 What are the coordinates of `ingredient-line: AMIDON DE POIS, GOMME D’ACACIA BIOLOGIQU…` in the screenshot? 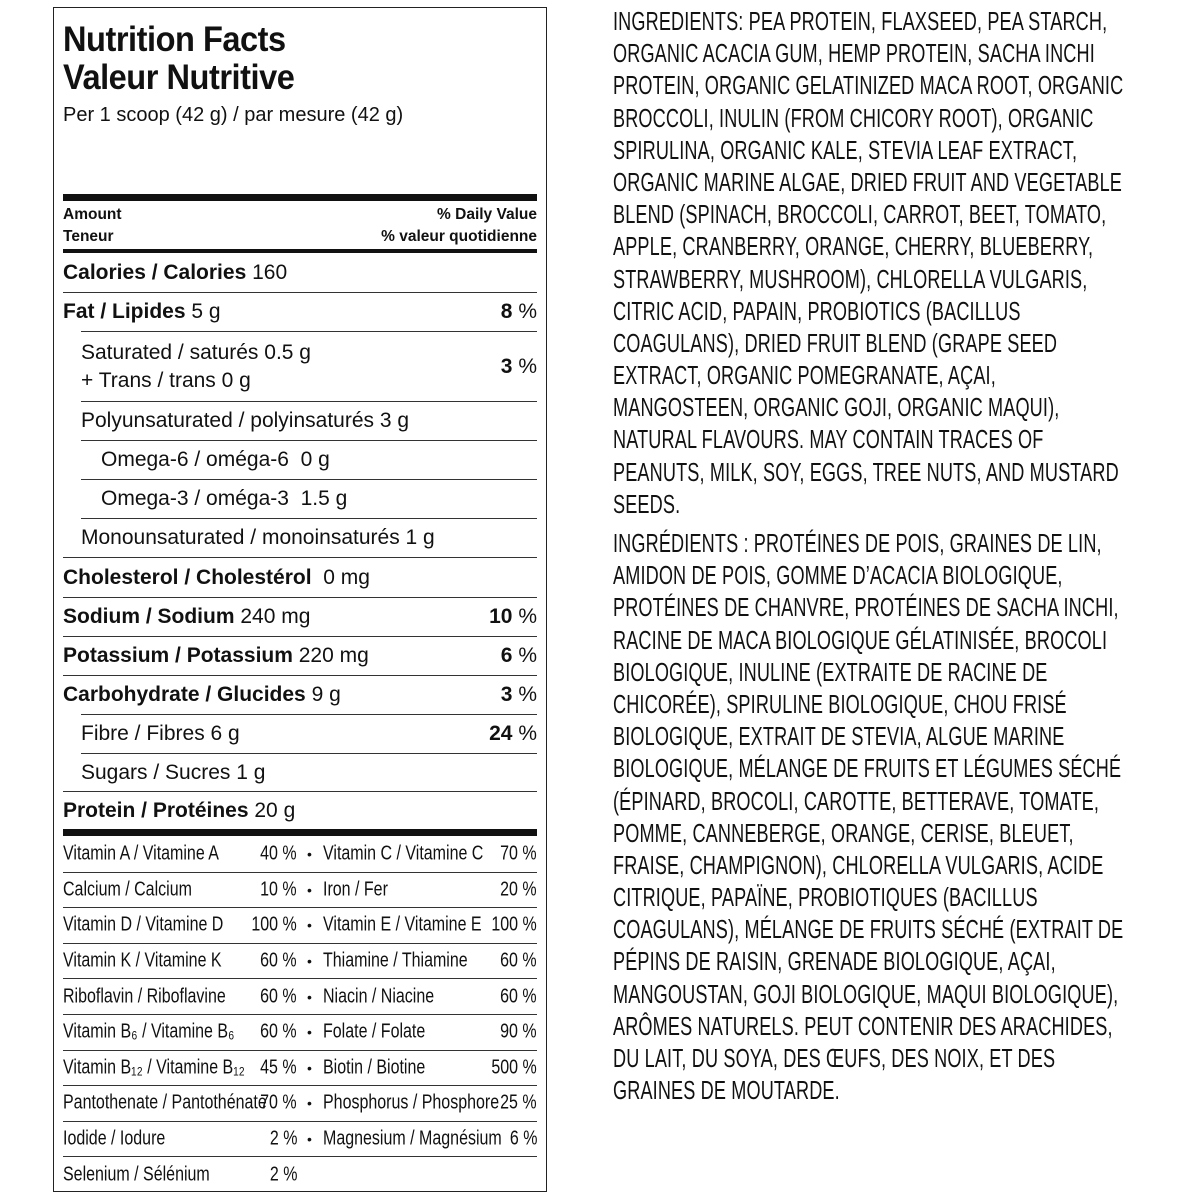 It's located at (838, 576).